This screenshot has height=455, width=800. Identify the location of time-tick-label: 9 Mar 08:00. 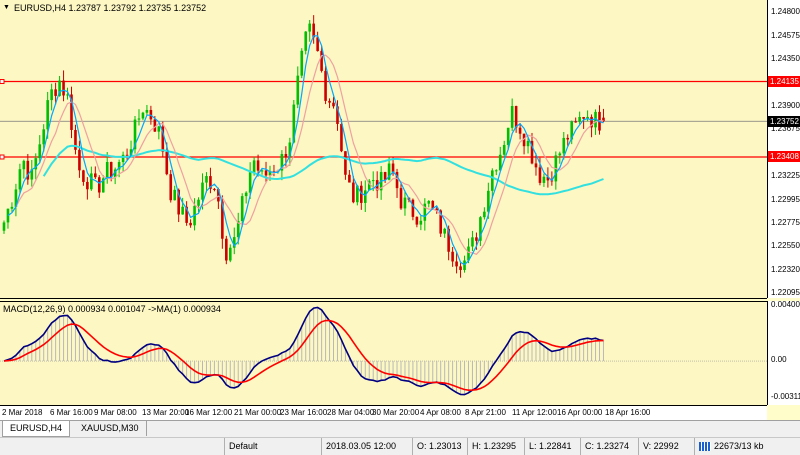
(115, 412).